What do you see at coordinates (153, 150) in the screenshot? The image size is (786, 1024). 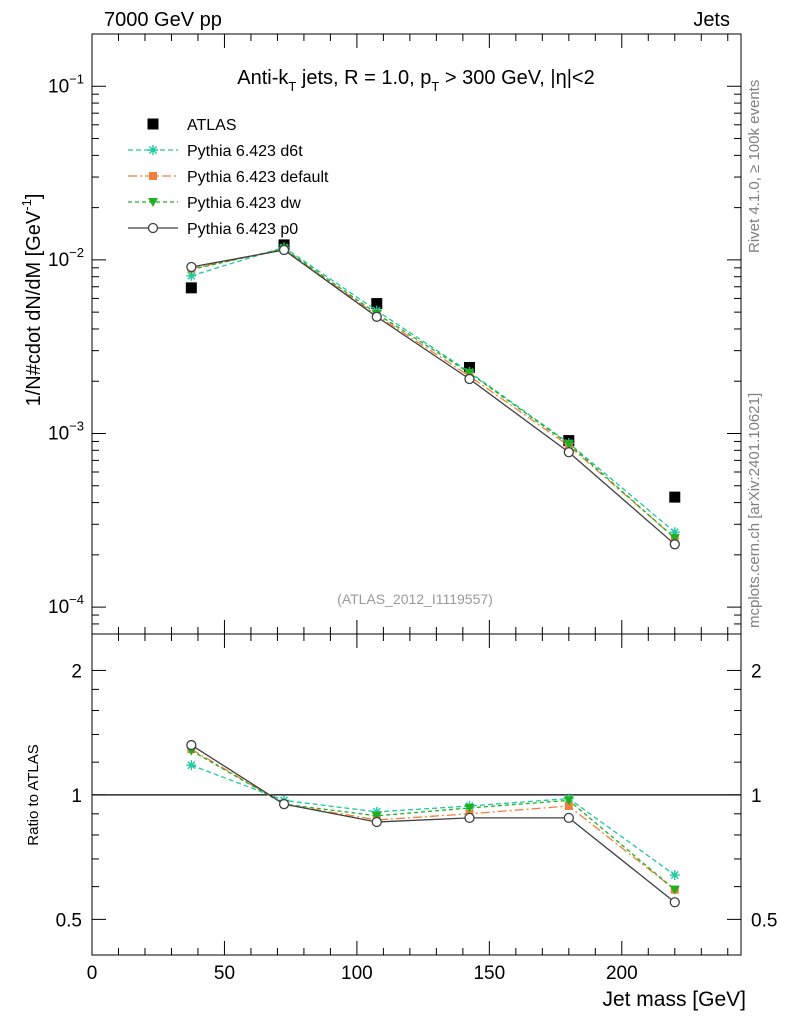 I see `legend-marker-d6t` at bounding box center [153, 150].